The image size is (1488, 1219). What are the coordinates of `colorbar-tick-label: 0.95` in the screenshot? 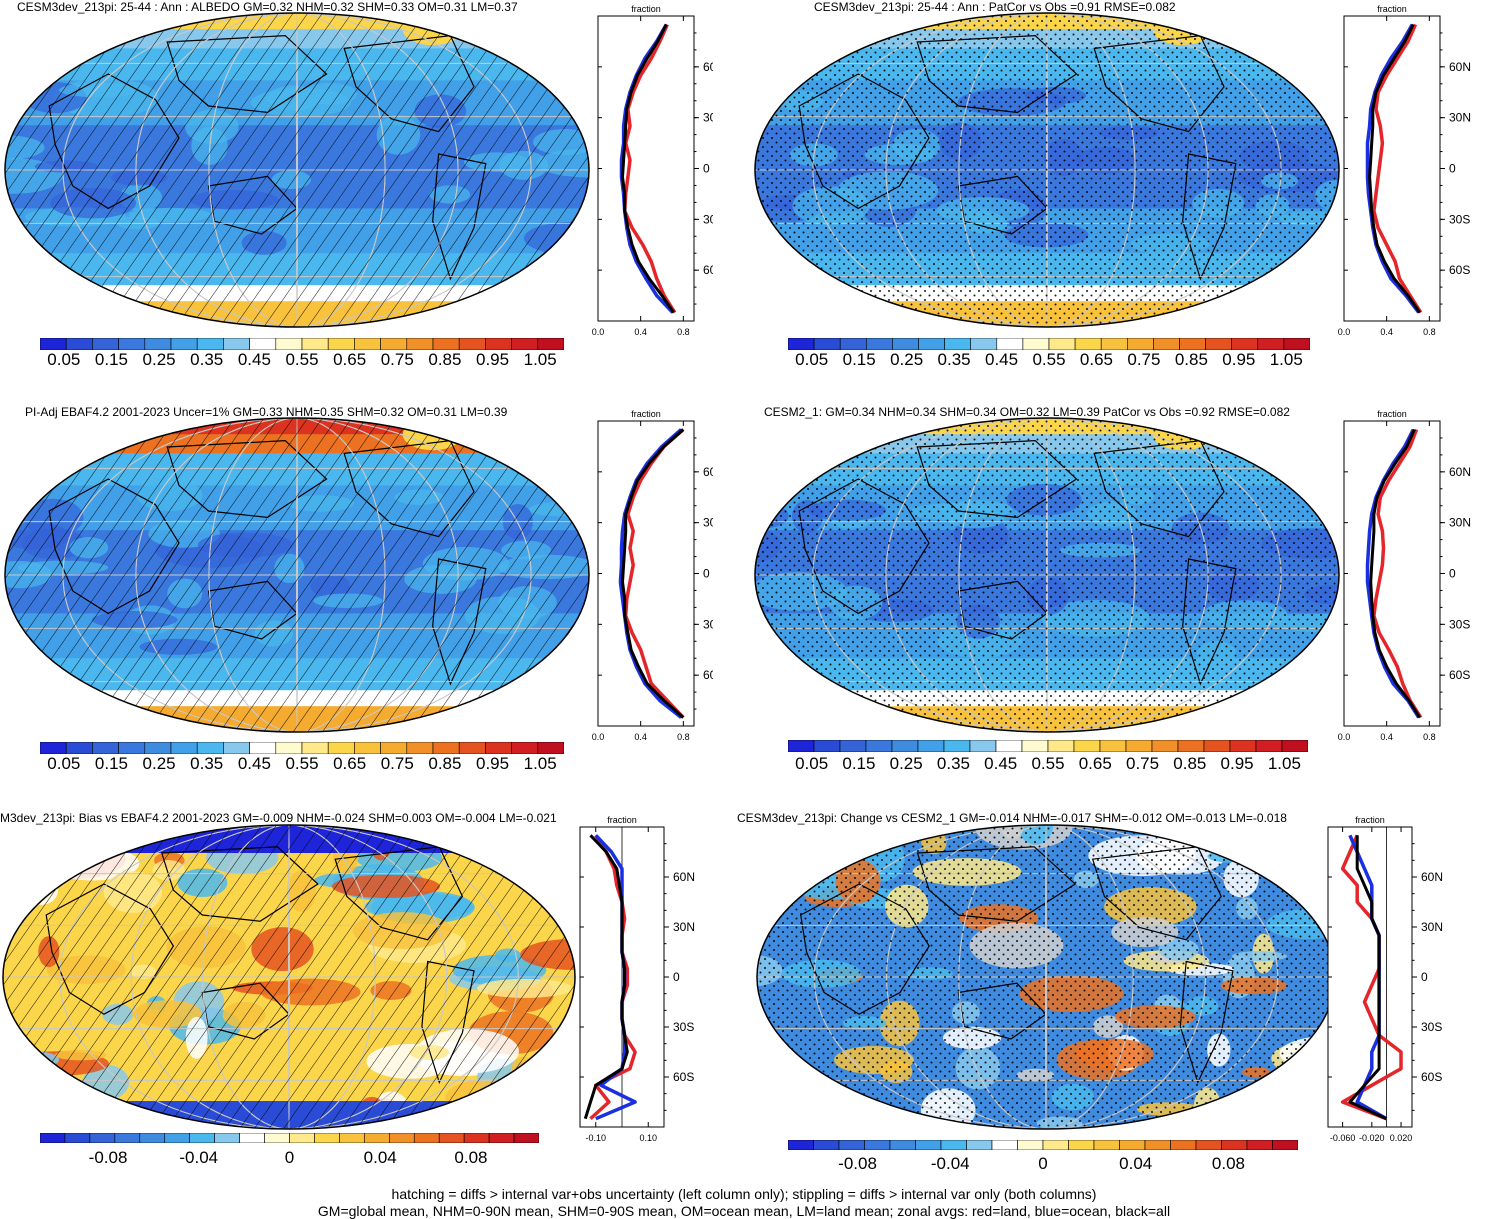 It's located at (492, 359).